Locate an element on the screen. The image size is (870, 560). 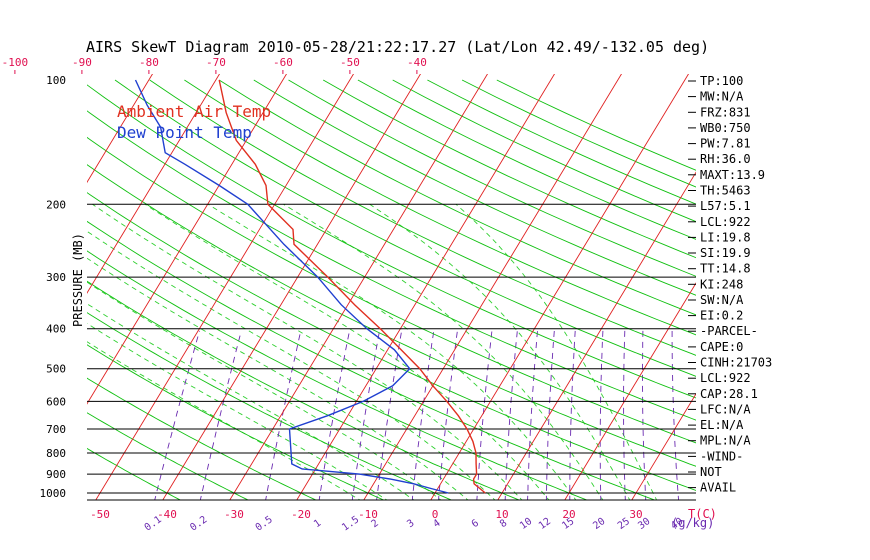
top-temp-label: -100 is located at coordinates (15, 62).